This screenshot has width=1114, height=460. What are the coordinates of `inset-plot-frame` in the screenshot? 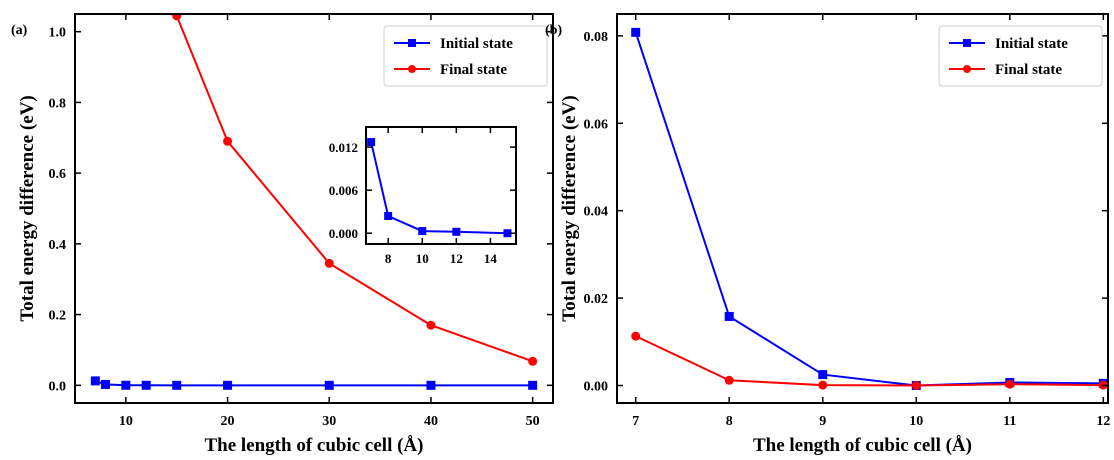 It's located at (441, 185).